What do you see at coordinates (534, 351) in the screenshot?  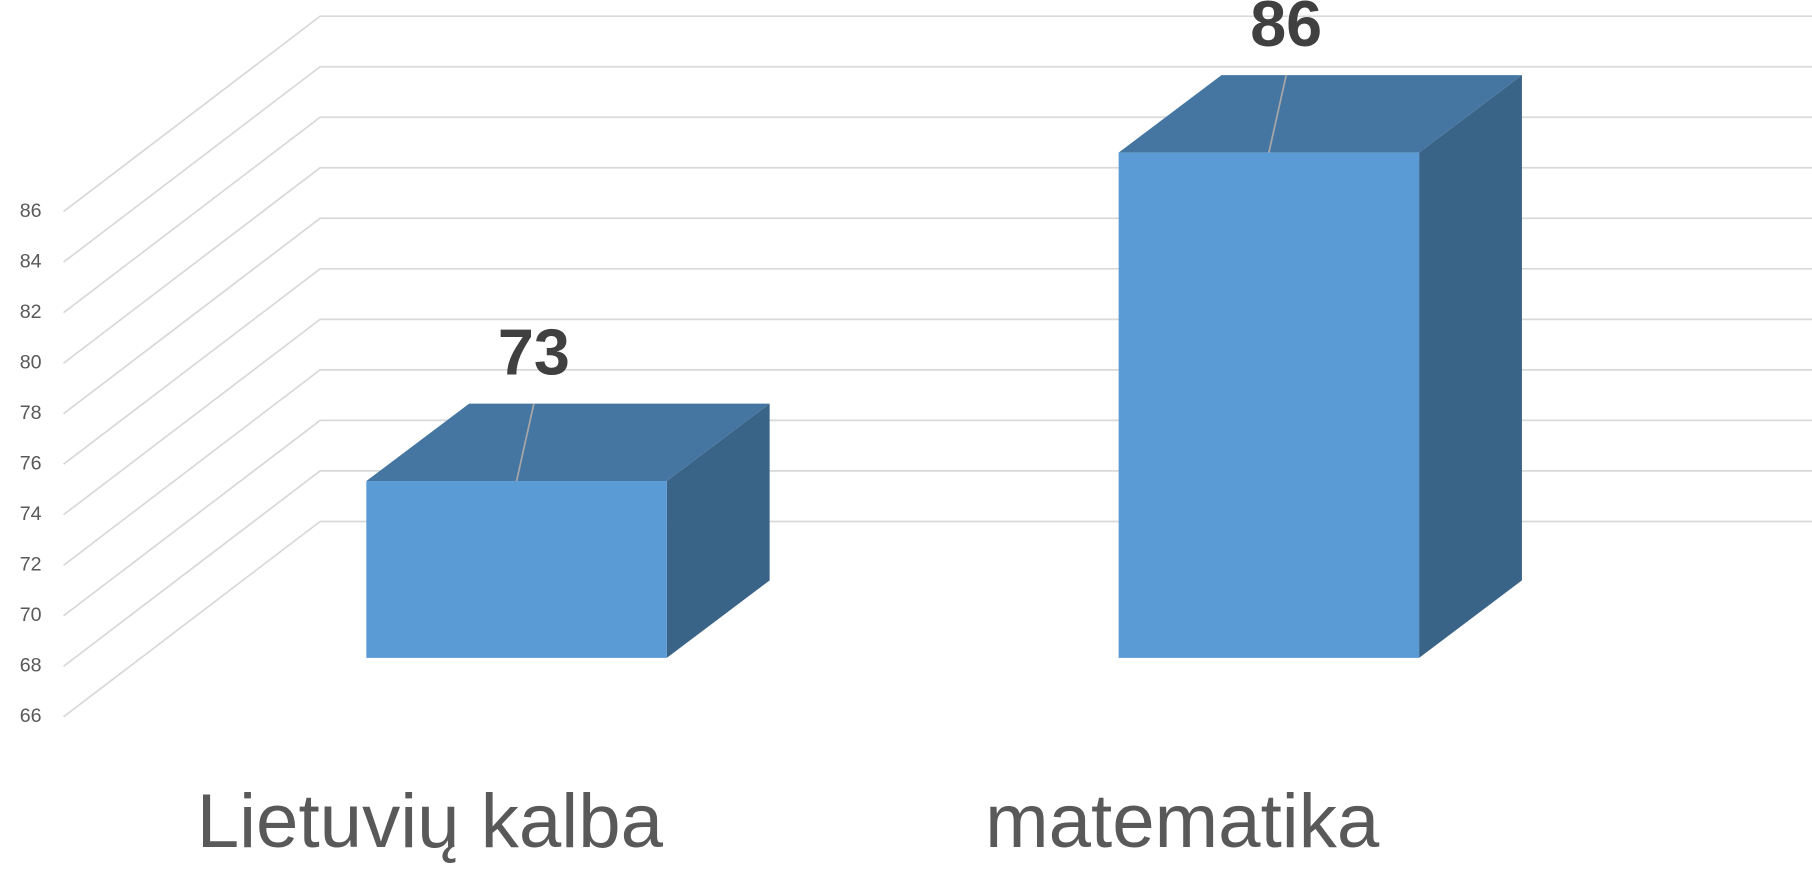 I see `data-label: 73` at bounding box center [534, 351].